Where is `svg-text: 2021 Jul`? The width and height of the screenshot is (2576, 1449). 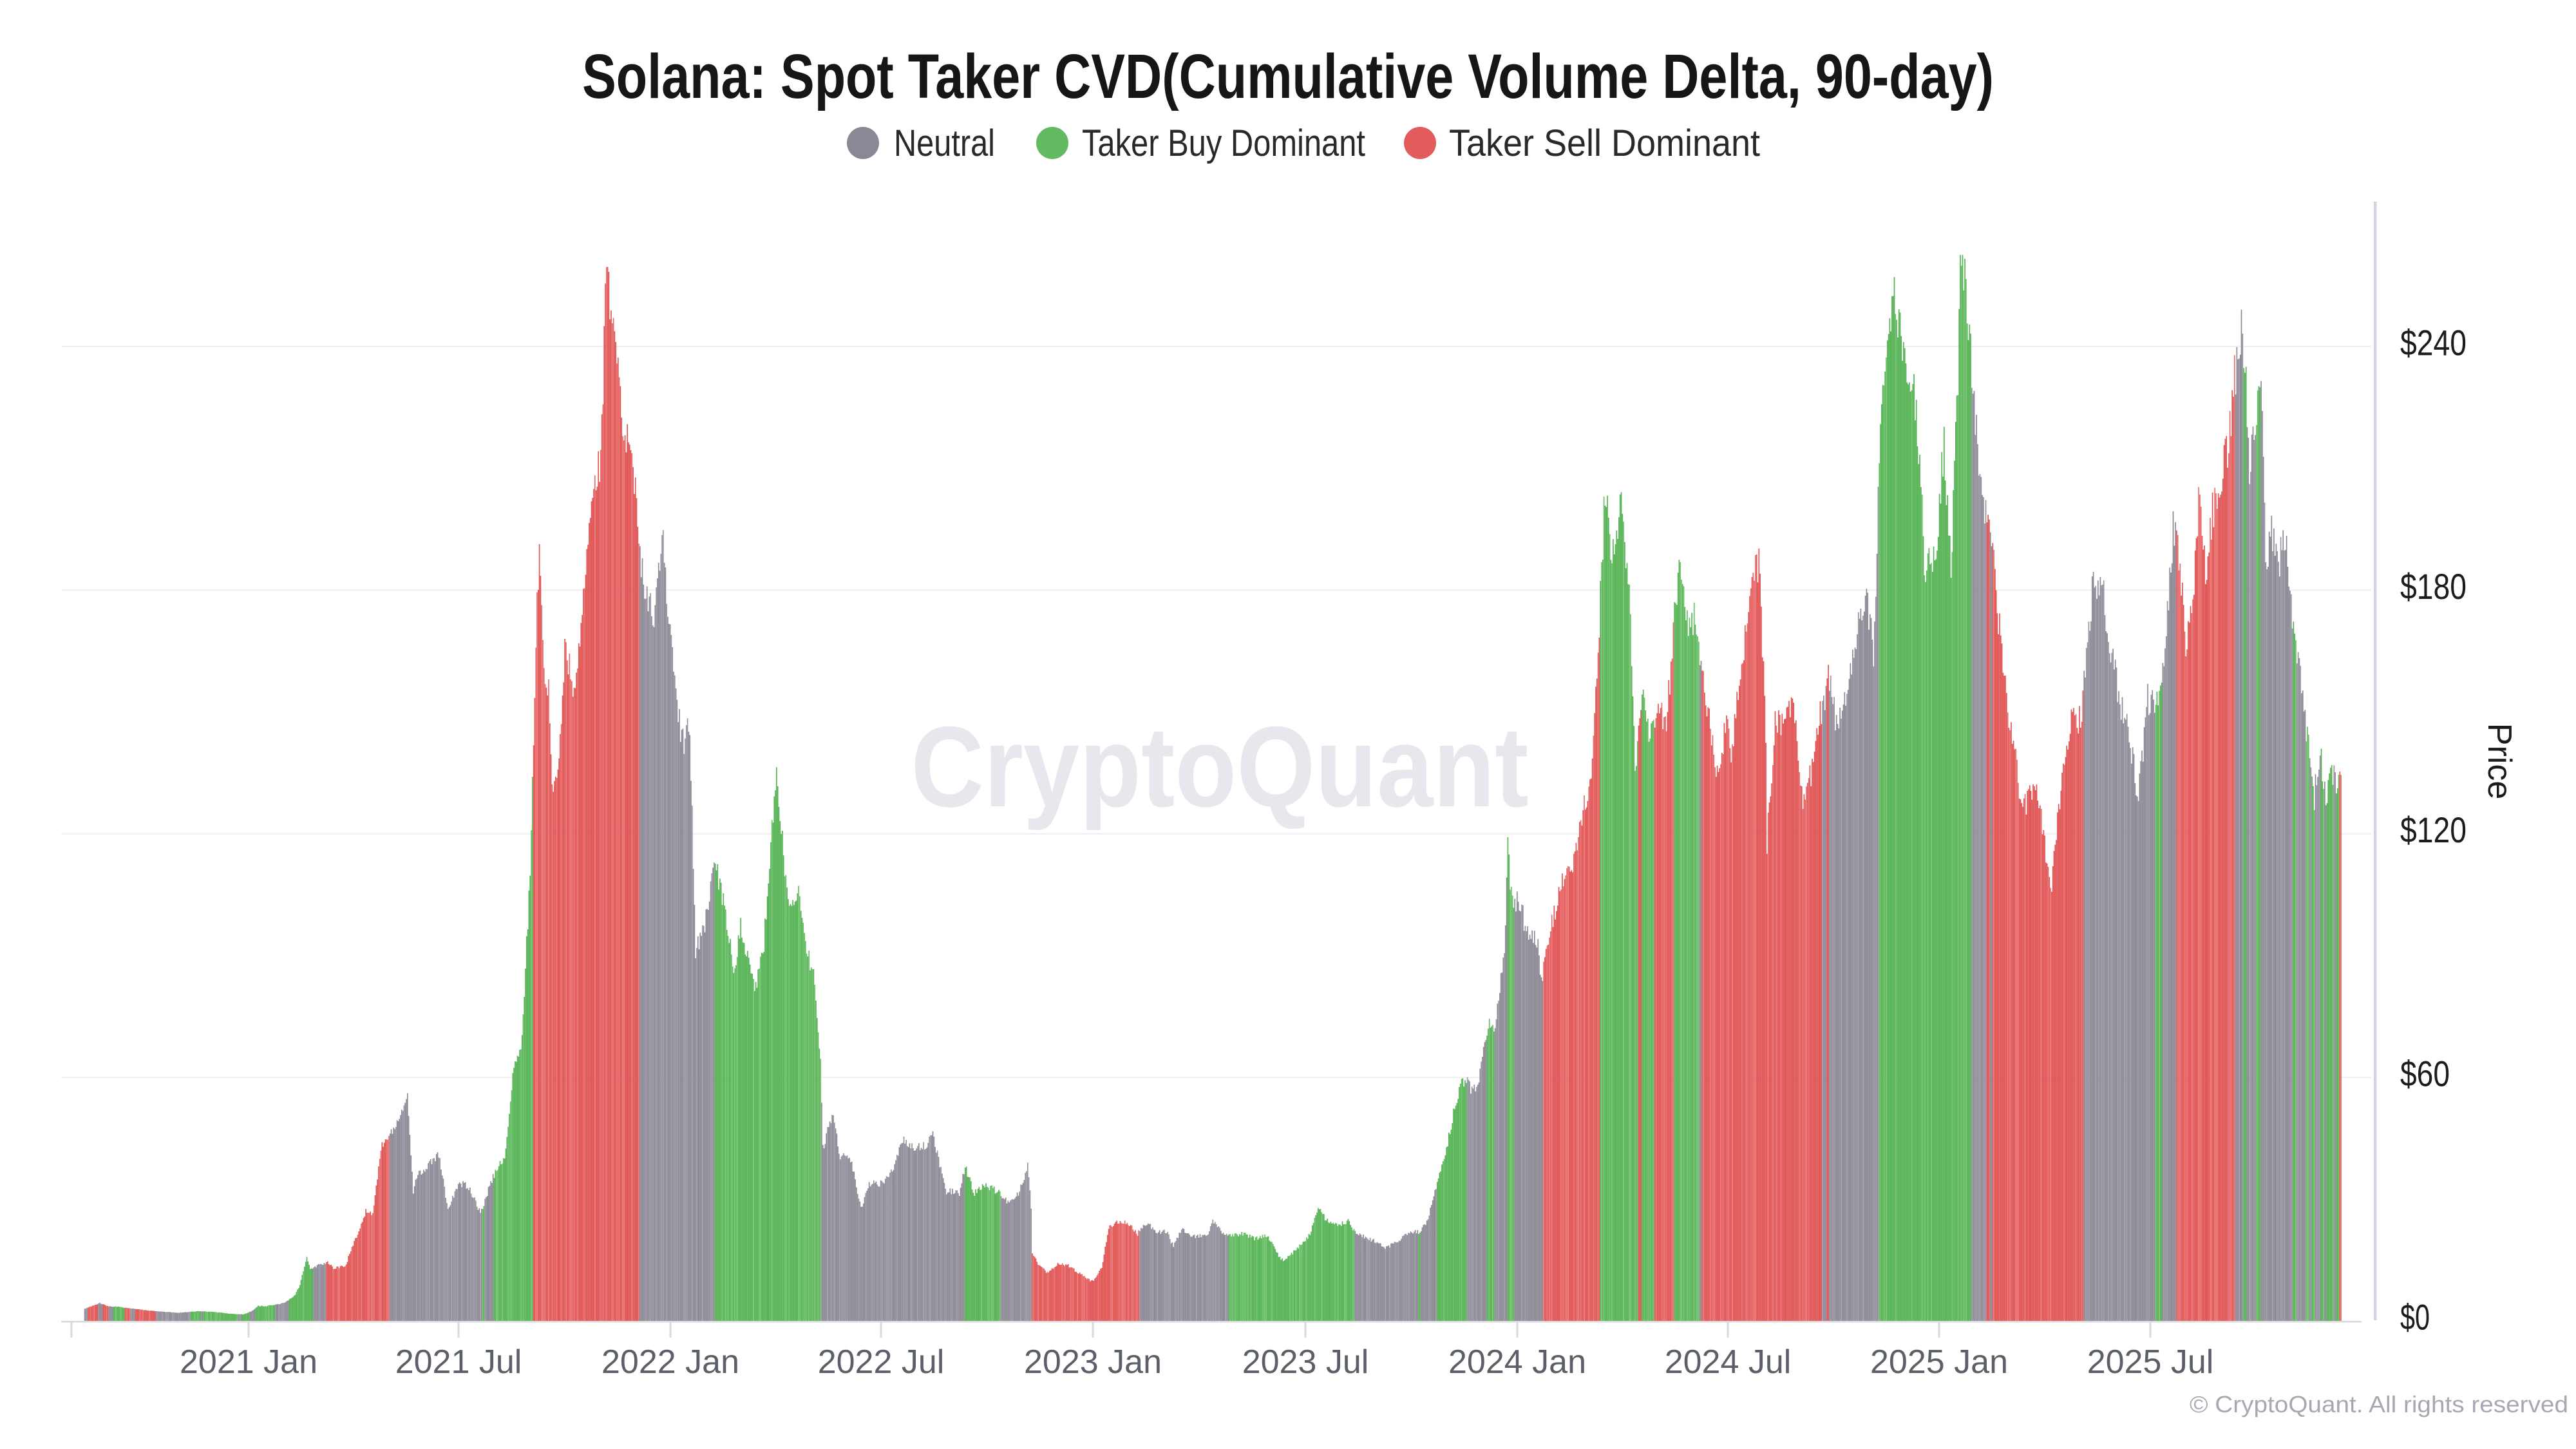
svg-text: 2021 Jul is located at coordinates (459, 1362).